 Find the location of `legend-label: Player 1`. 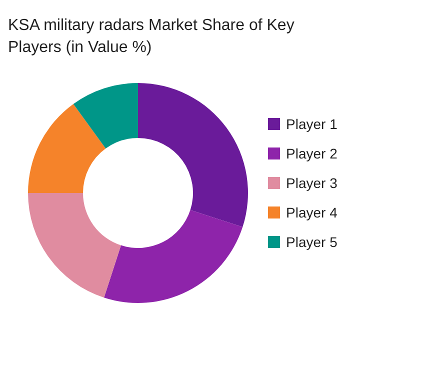

legend-label: Player 1 is located at coordinates (312, 124).